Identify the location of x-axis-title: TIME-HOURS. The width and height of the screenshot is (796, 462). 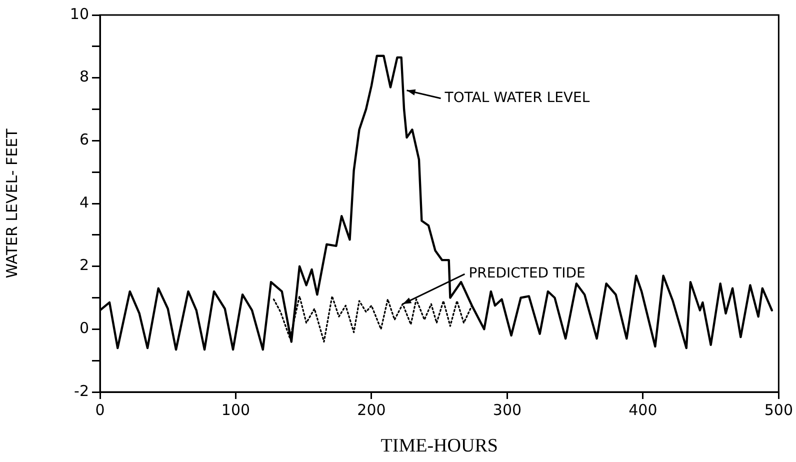
(439, 446).